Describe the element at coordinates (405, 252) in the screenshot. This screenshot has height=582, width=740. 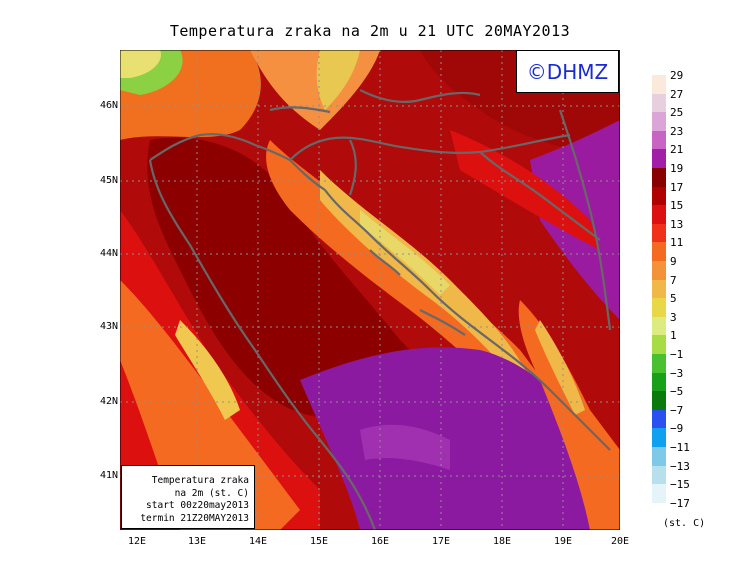
I see `field-dinaric-light` at that location.